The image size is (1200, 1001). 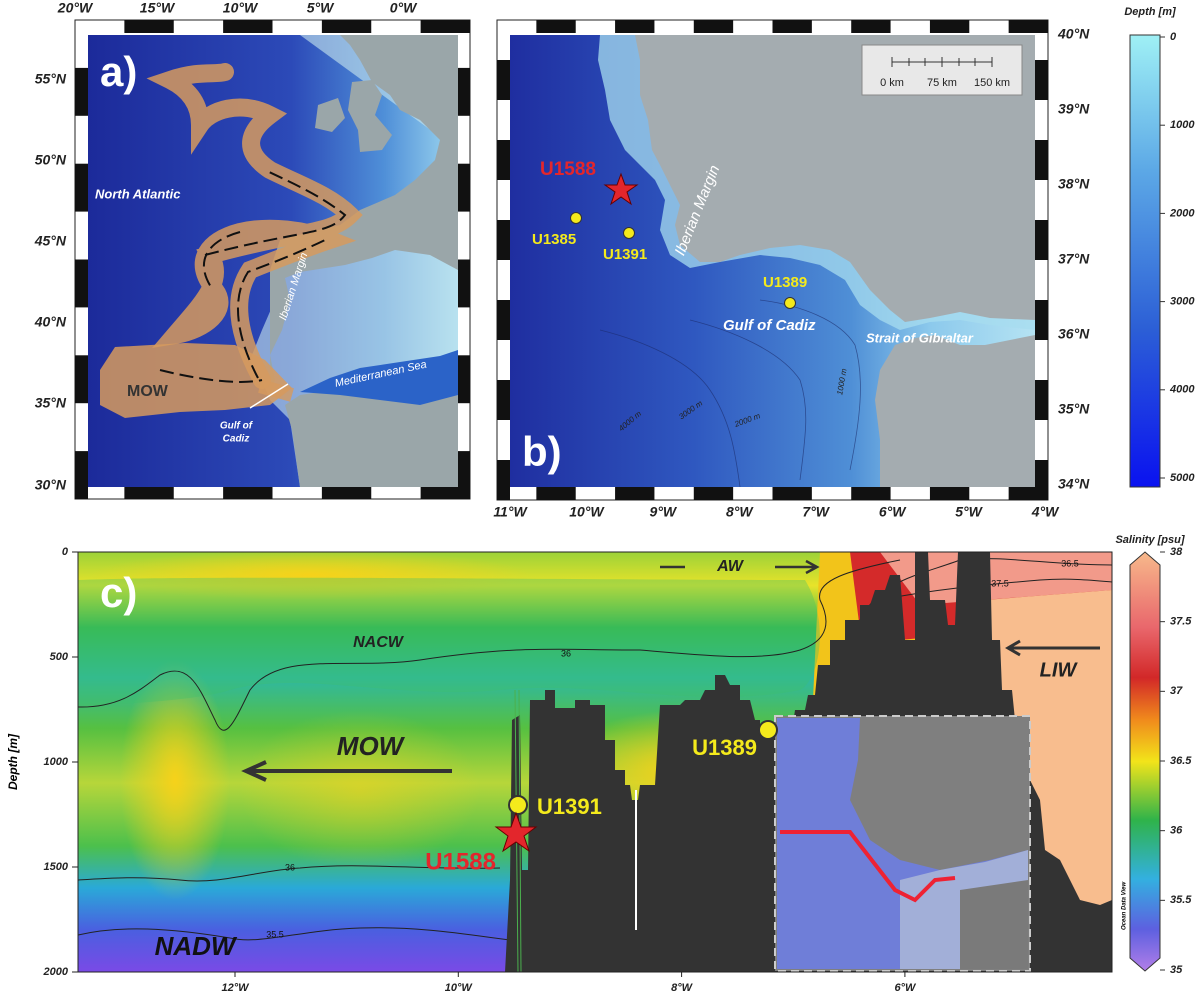 I want to click on lon-ticks: 11°W 10°W 9°W 8°W 7°W 6°W 5°W 4°W, so click(x=776, y=512).